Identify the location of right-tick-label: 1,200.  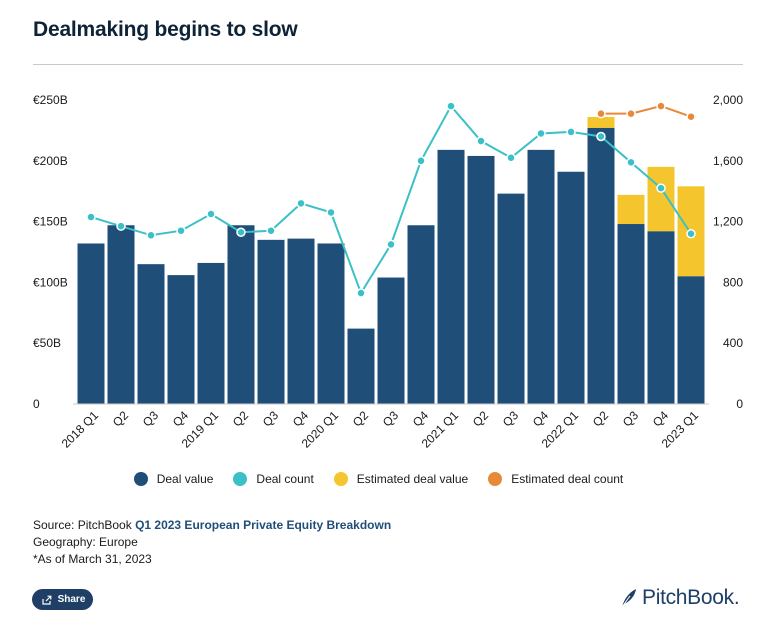
(728, 222).